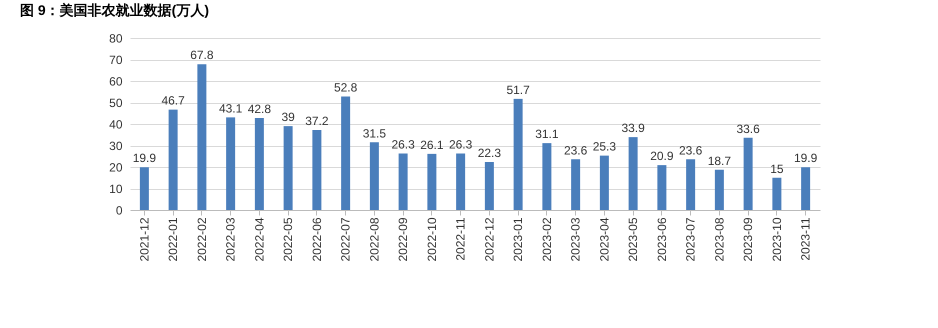 Image resolution: width=938 pixels, height=328 pixels. I want to click on y-tick-label: 60, so click(116, 81).